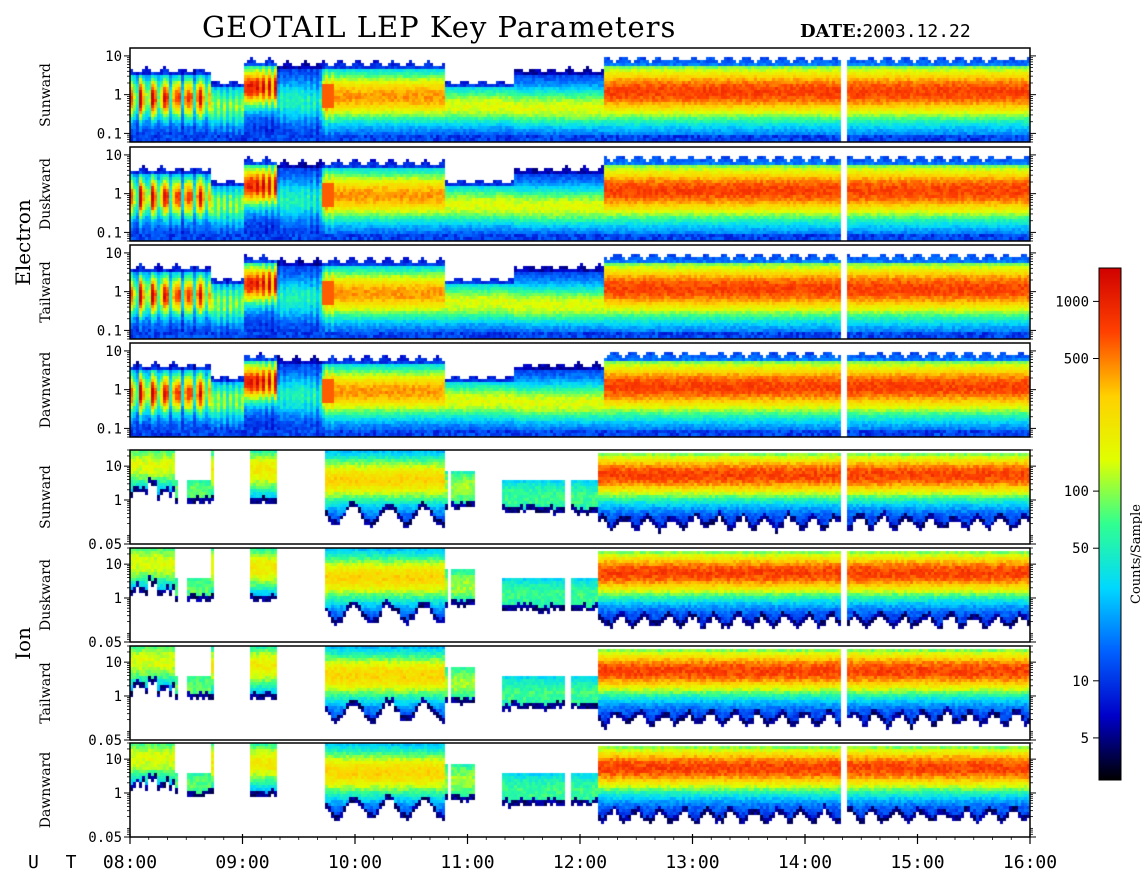 The width and height of the screenshot is (1142, 880). What do you see at coordinates (692, 862) in the screenshot?
I see `x-tick-label: 13:00` at bounding box center [692, 862].